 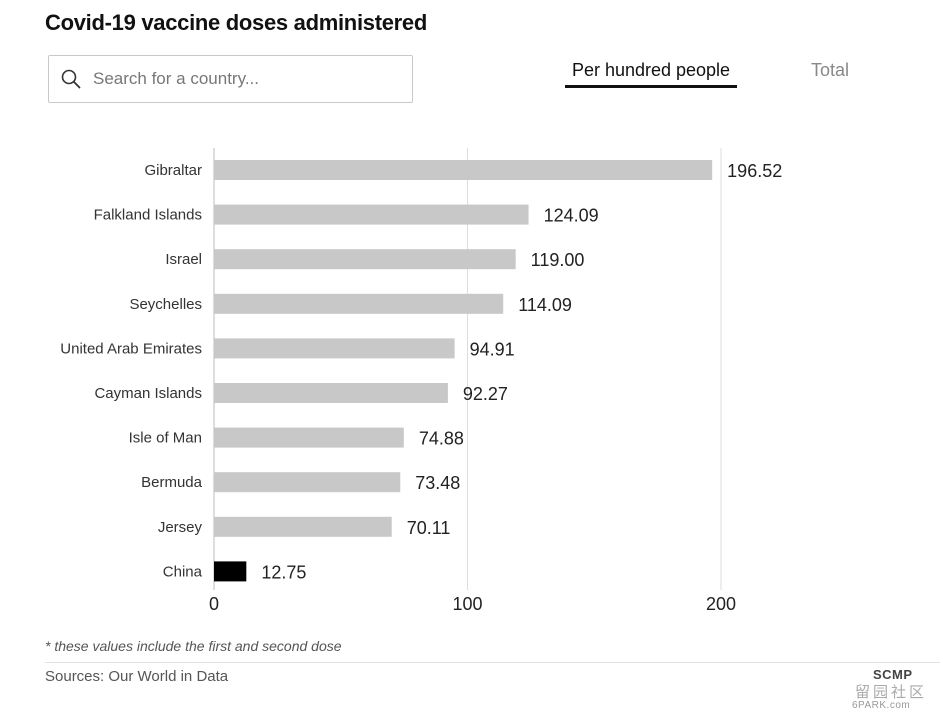 I want to click on data-label: 114.09, so click(x=545, y=305).